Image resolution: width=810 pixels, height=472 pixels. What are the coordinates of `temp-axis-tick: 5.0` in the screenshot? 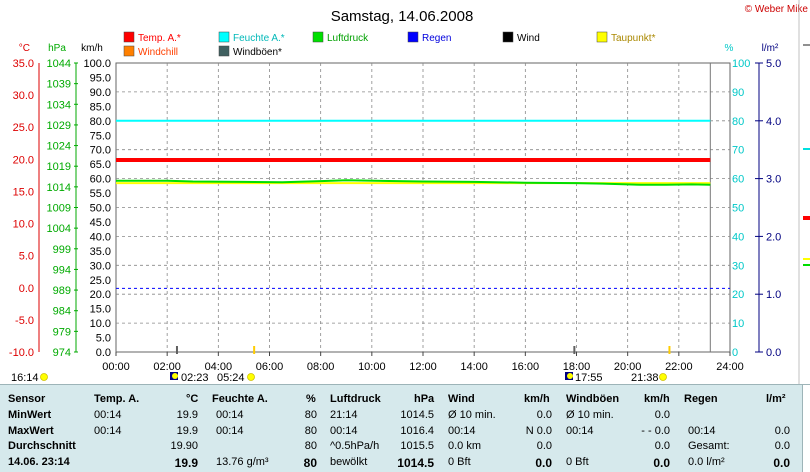 It's located at (26, 257).